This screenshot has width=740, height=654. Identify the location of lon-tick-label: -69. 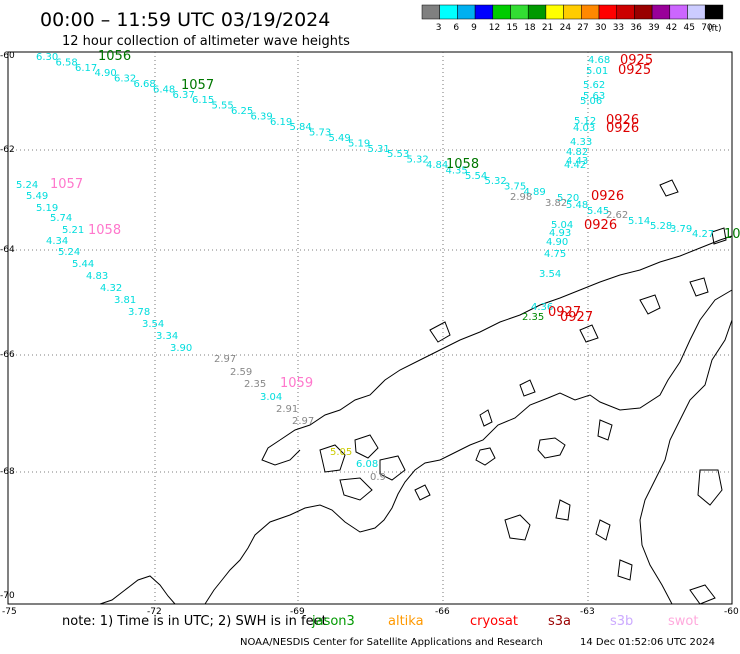
(297, 612).